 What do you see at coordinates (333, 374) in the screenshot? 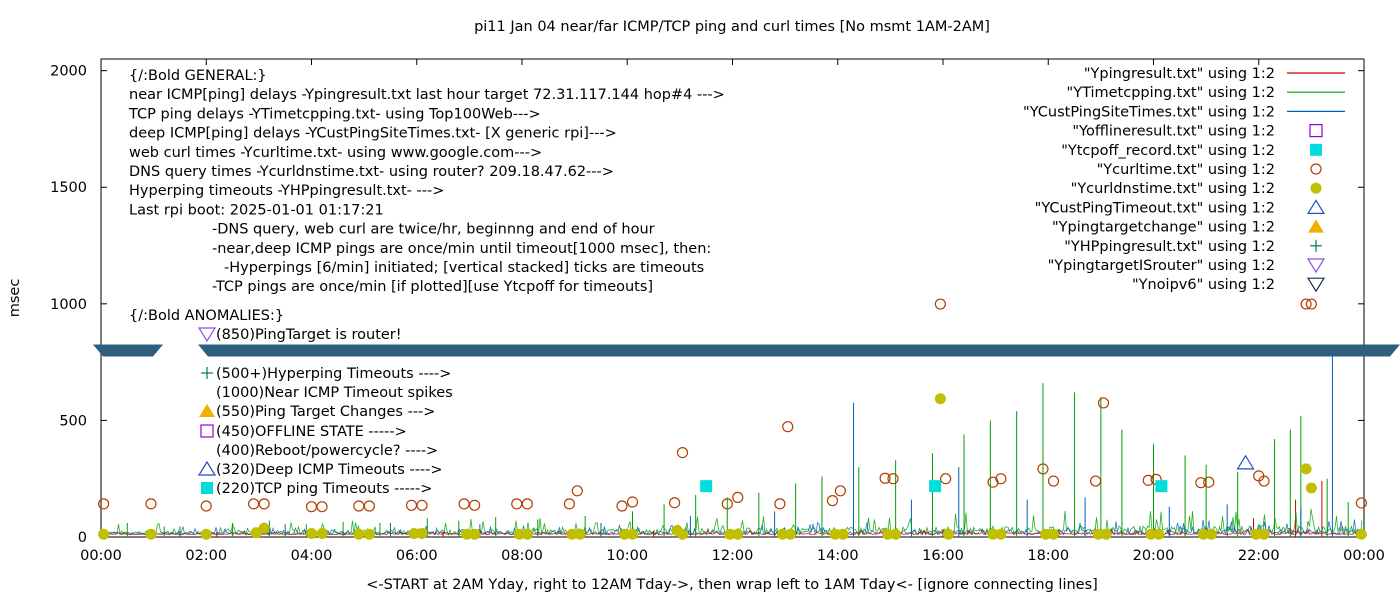
I see `anomaly-note-line: (500+)Hyperping Timeouts ---->` at bounding box center [333, 374].